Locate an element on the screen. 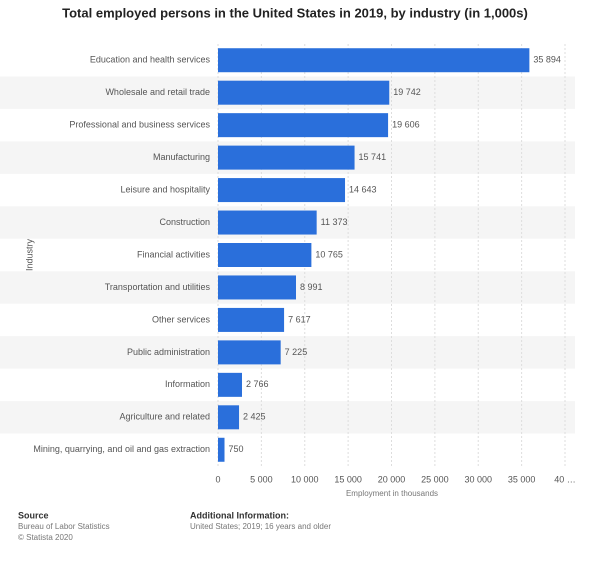  x-tick-label: 20 000 is located at coordinates (392, 479).